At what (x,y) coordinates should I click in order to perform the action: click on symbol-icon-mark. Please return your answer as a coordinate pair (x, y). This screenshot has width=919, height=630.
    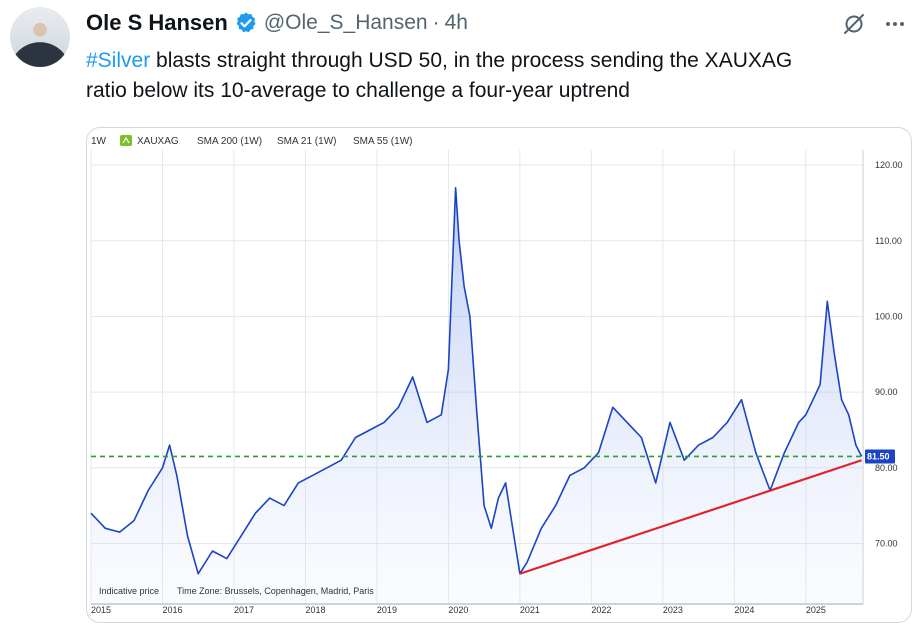
    Looking at the image, I should click on (126, 140).